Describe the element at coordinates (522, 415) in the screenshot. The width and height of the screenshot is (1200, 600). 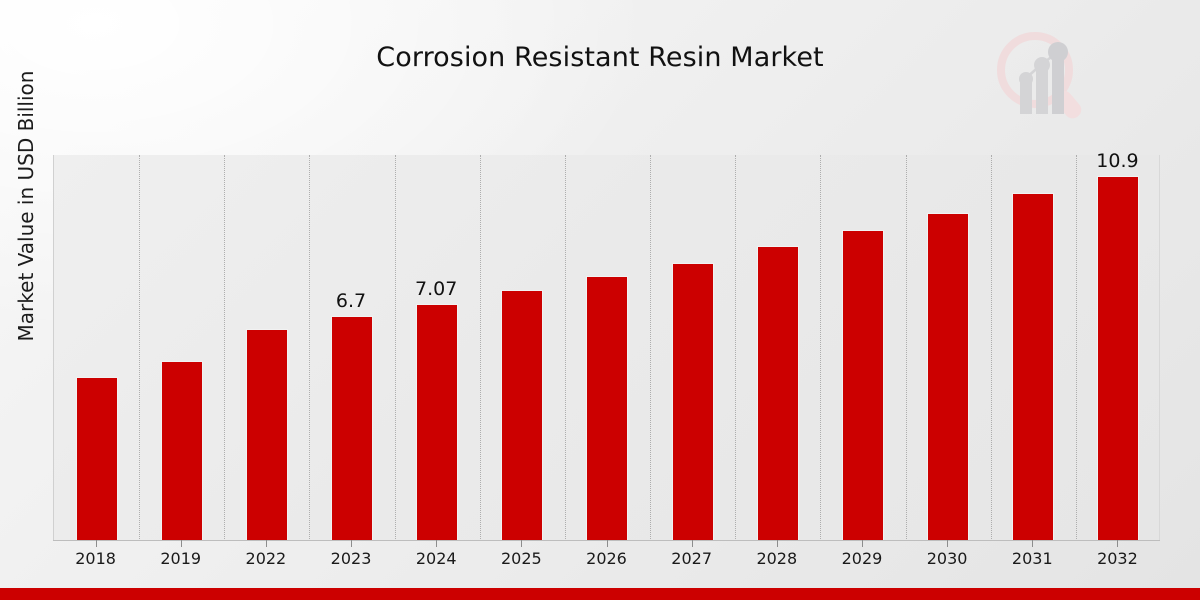
I see `bar-2025` at that location.